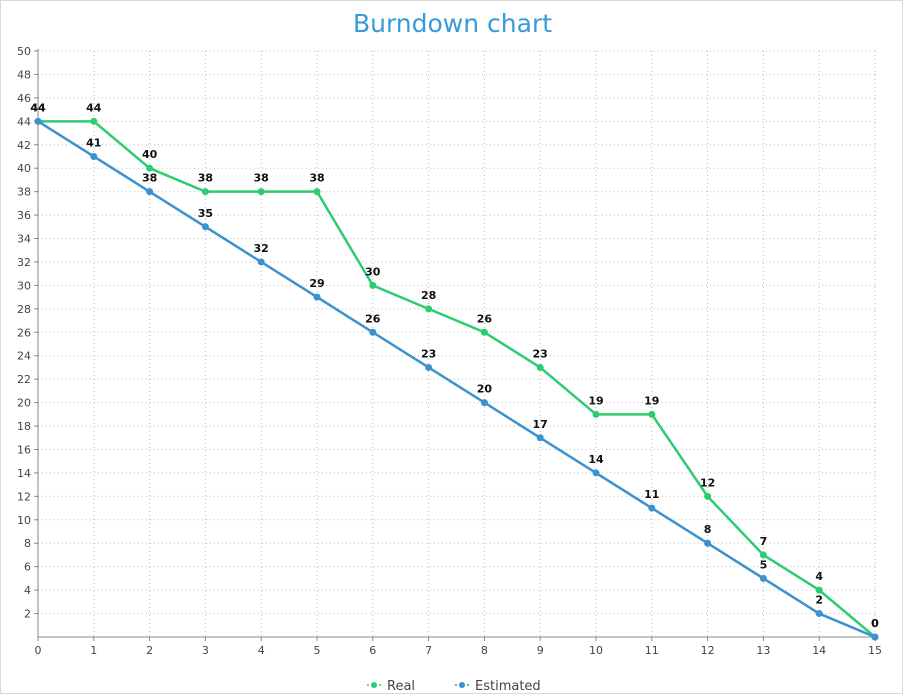 The image size is (903, 695). What do you see at coordinates (374, 685) in the screenshot?
I see `legend-marker-real` at bounding box center [374, 685].